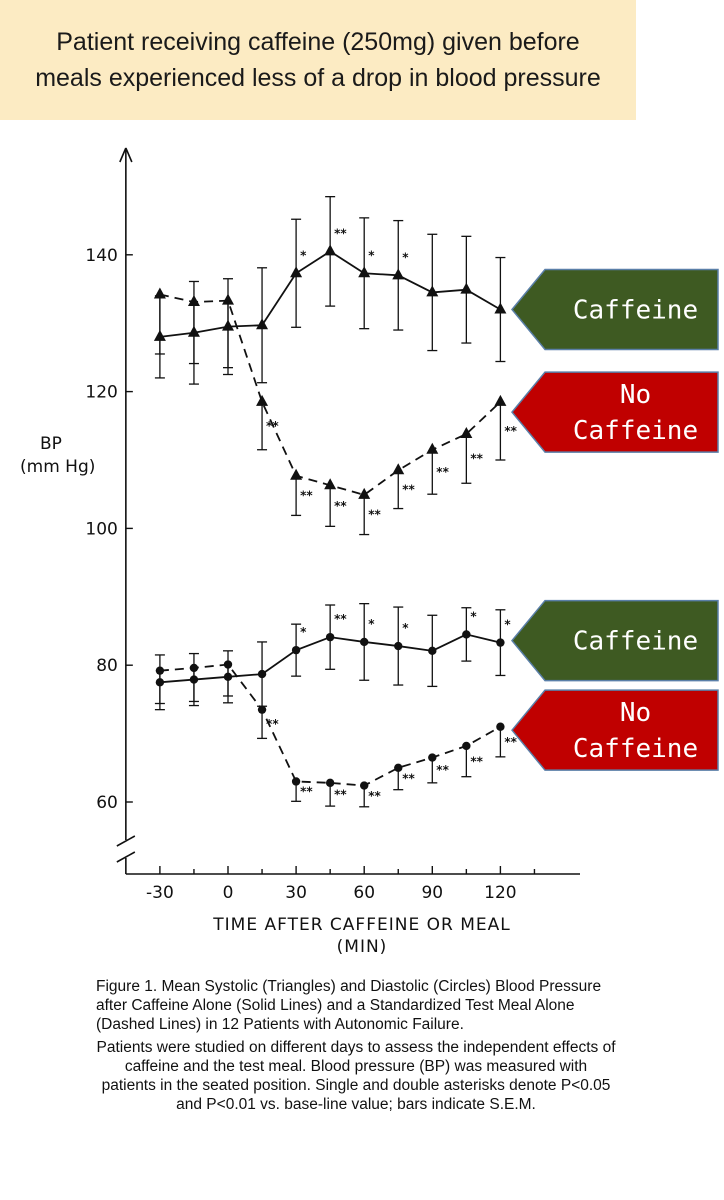 This screenshot has width=724, height=1200. Describe the element at coordinates (126, 841) in the screenshot. I see `y-axis-break-mark` at that location.